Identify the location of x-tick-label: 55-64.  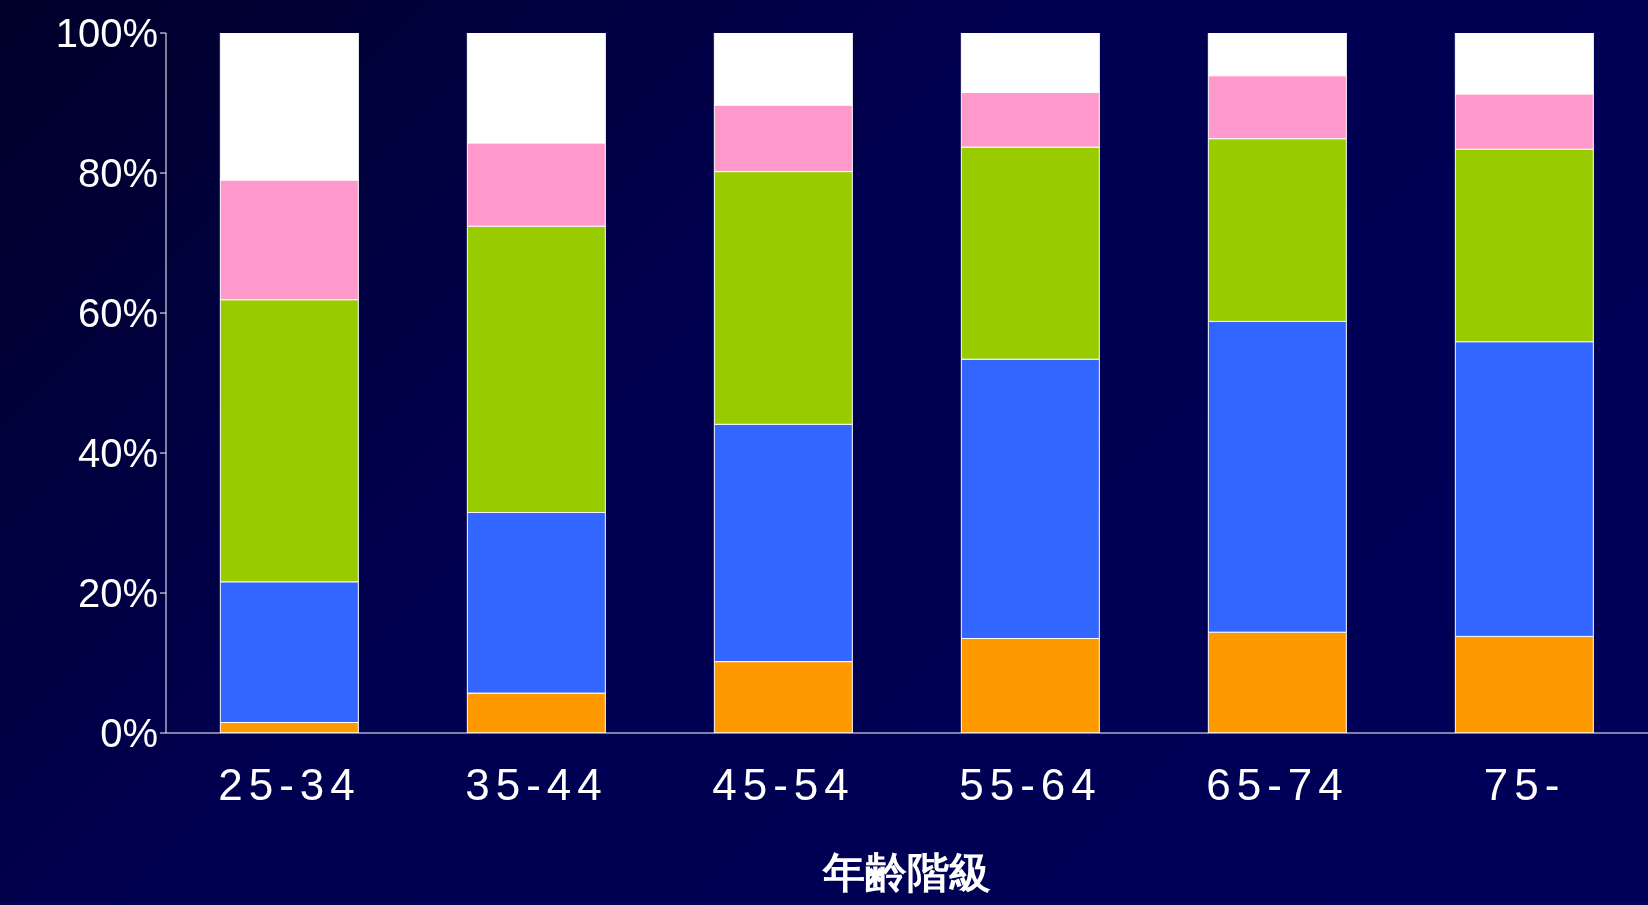
(1030, 785).